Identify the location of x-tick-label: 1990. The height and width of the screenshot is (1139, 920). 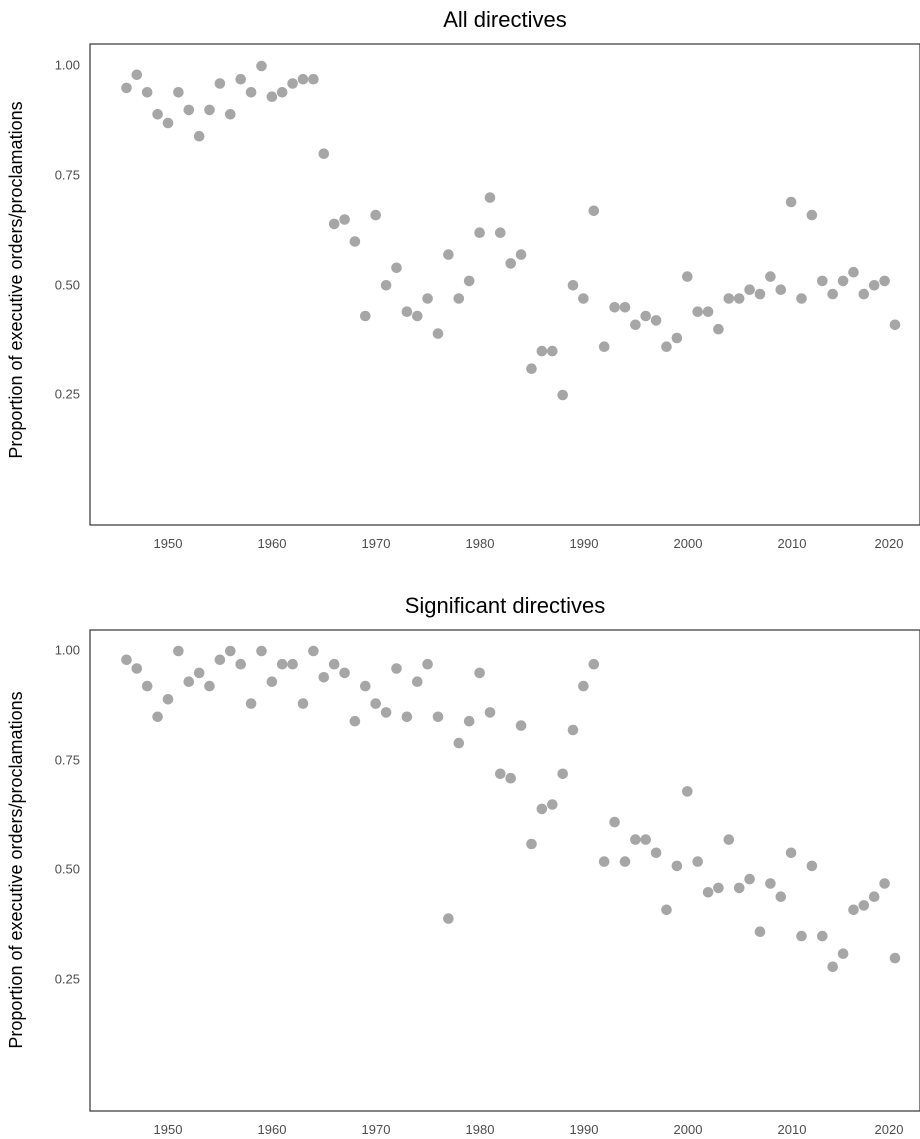
(584, 1129).